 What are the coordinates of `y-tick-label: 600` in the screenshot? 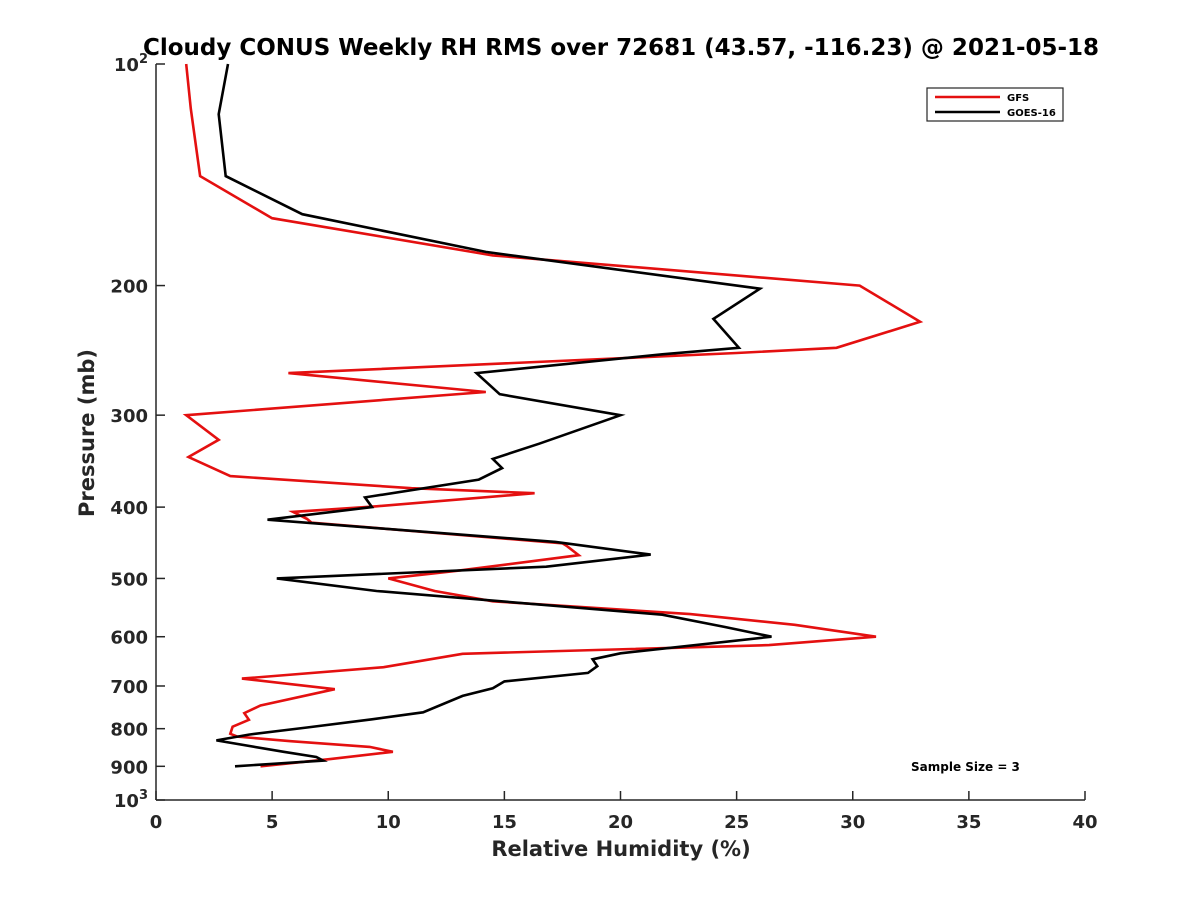 It's located at (129, 638).